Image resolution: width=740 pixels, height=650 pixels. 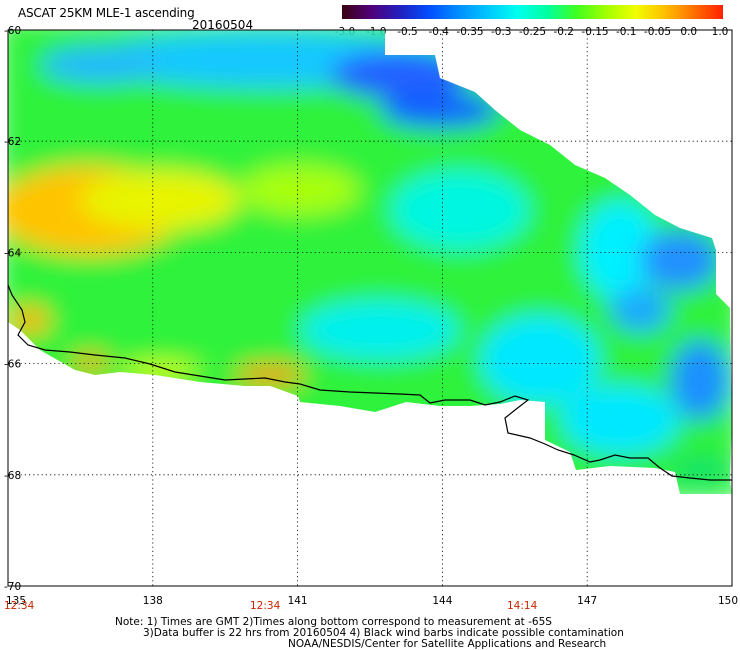 I want to click on lat-label: -66, so click(x=12, y=365).